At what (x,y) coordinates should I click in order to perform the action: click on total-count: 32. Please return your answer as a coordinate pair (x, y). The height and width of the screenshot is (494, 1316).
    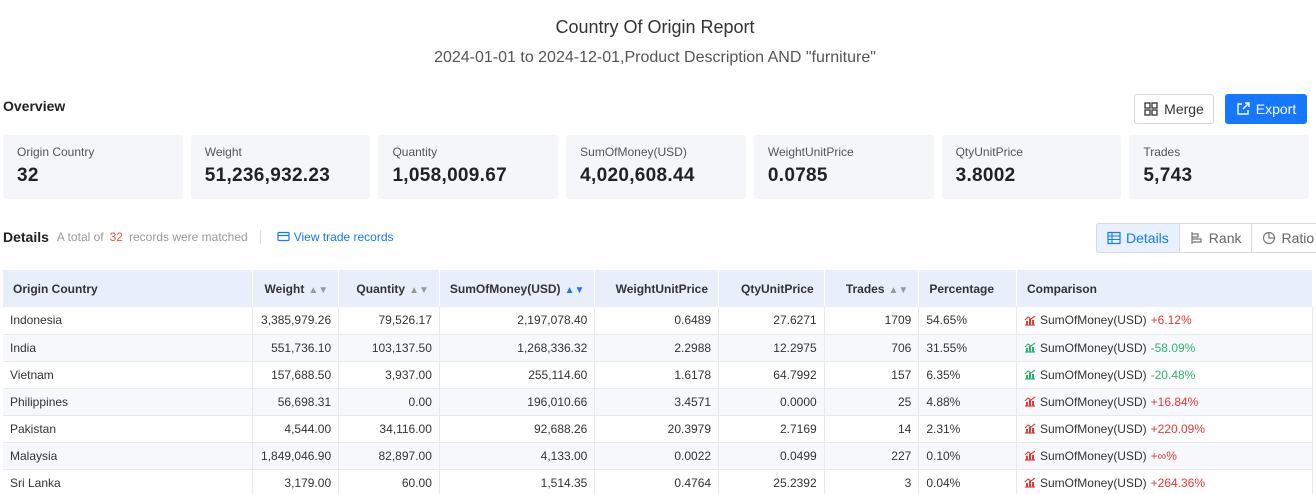
    Looking at the image, I should click on (116, 237).